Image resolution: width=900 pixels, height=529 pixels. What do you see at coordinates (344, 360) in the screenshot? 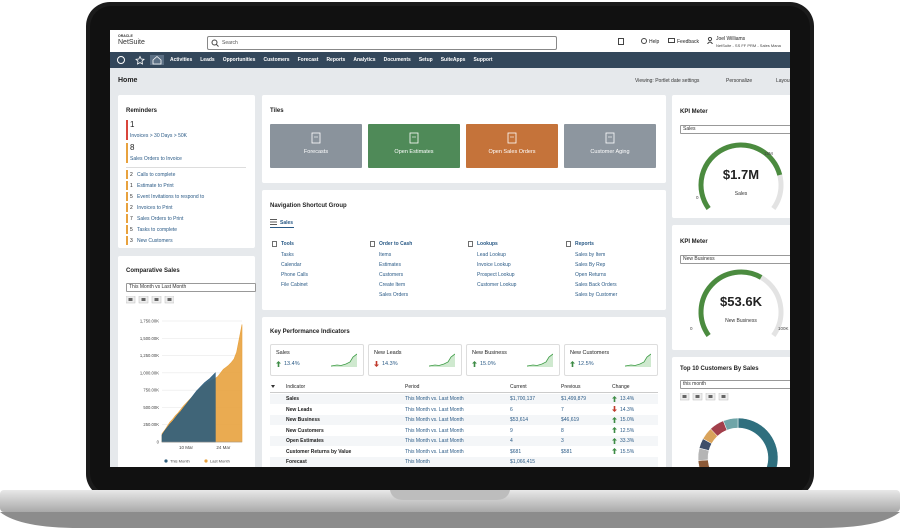
I see `sparkline` at bounding box center [344, 360].